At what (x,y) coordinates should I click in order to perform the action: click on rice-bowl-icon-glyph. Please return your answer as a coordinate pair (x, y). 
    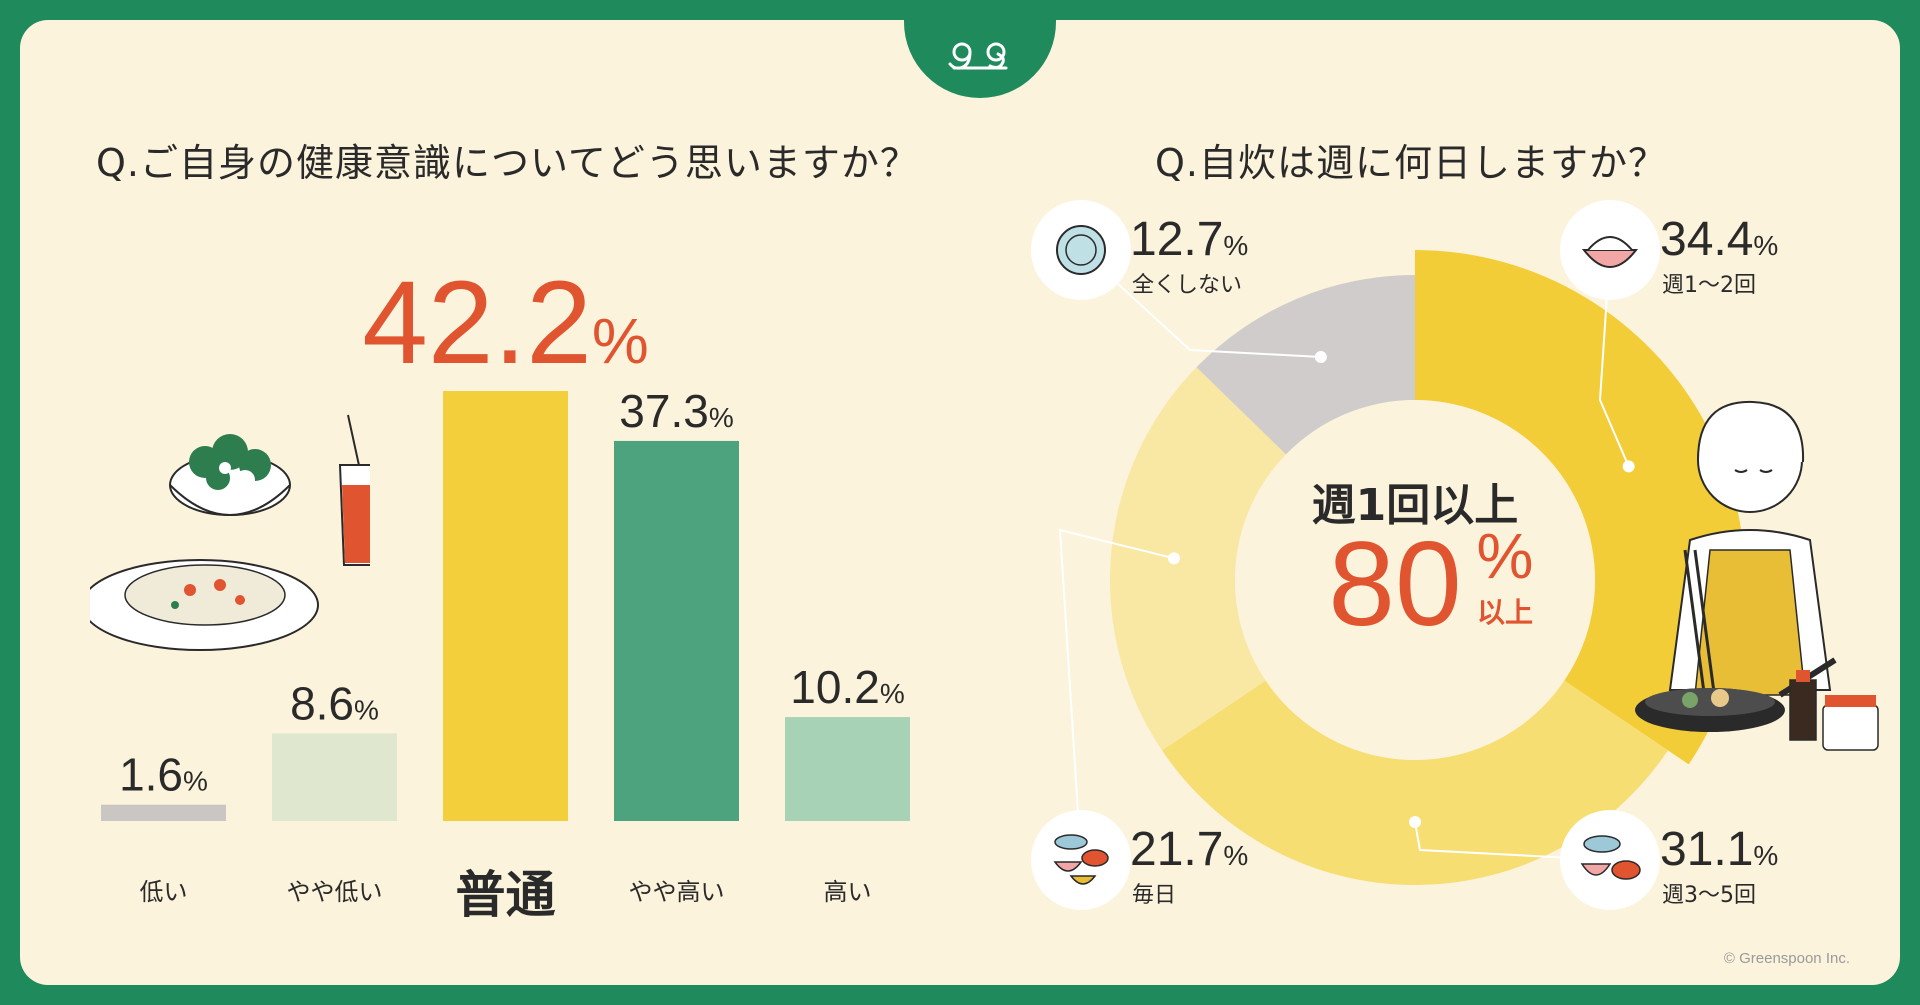
    Looking at the image, I should click on (1610, 252).